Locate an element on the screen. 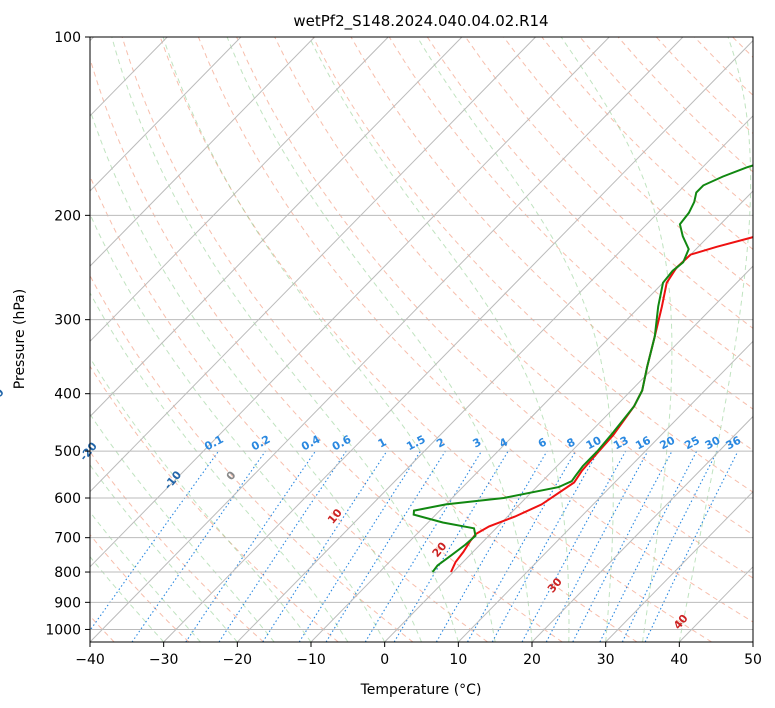 The width and height of the screenshot is (775, 708). y-tick-label: 700 is located at coordinates (67, 539).